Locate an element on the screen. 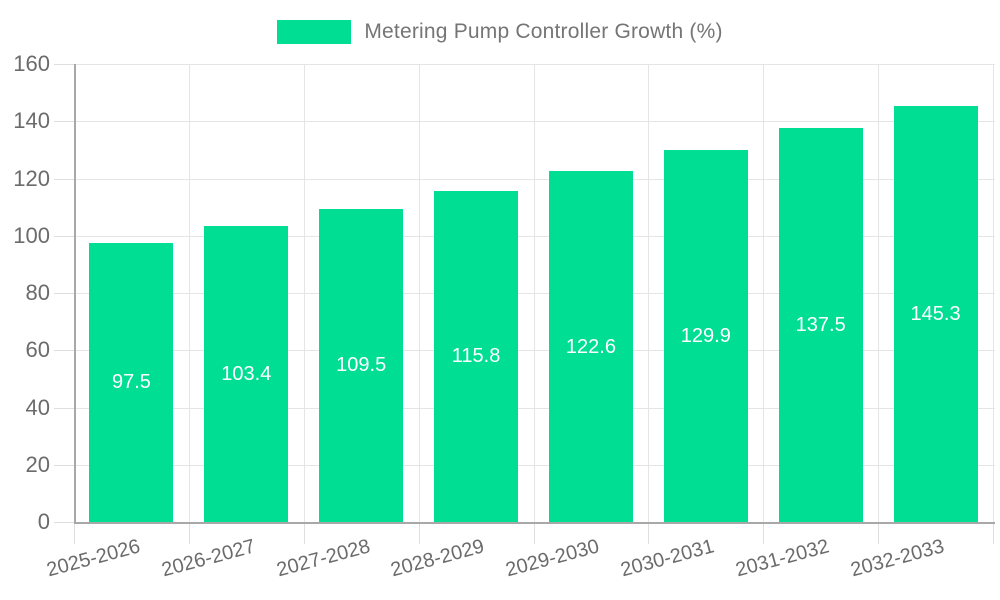 This screenshot has width=1000, height=600. y-axis-label: 20 is located at coordinates (37, 464).